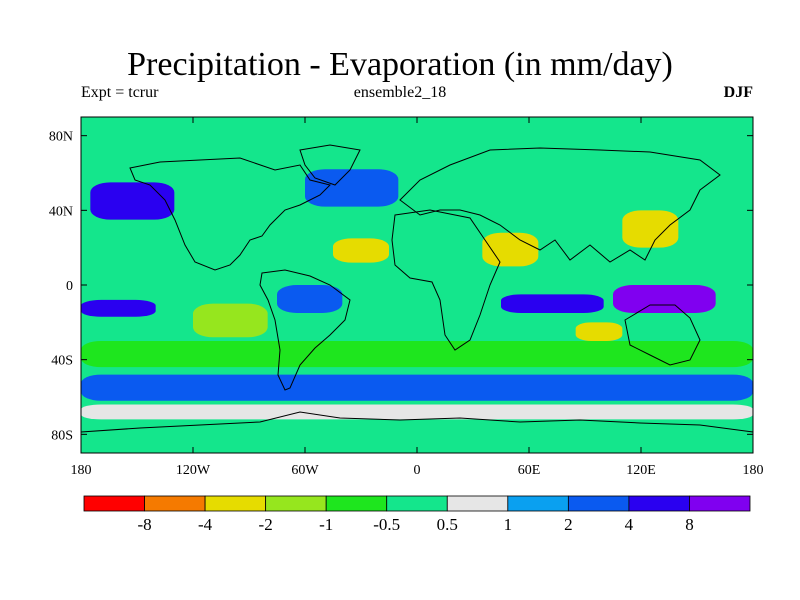 The width and height of the screenshot is (800, 600). I want to click on coastline-south-america, so click(305, 330).